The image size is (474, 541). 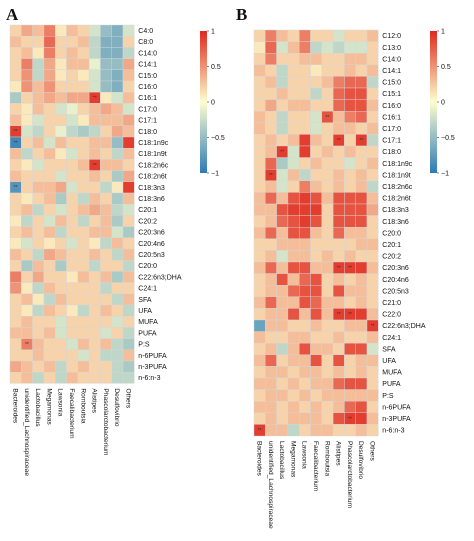 What do you see at coordinates (391, 36) in the screenshot?
I see `row-label: C12:0` at bounding box center [391, 36].